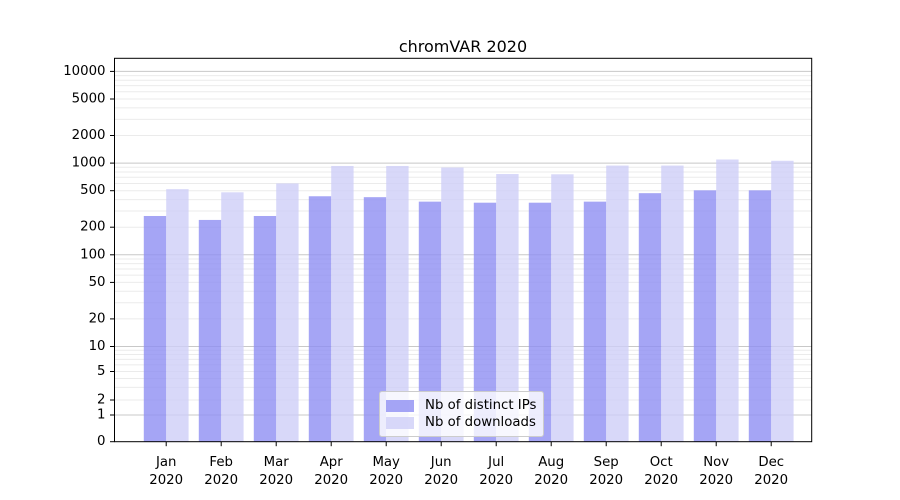  Describe the element at coordinates (276, 480) in the screenshot. I see `x-tick-label-year-mar: 2020` at that location.